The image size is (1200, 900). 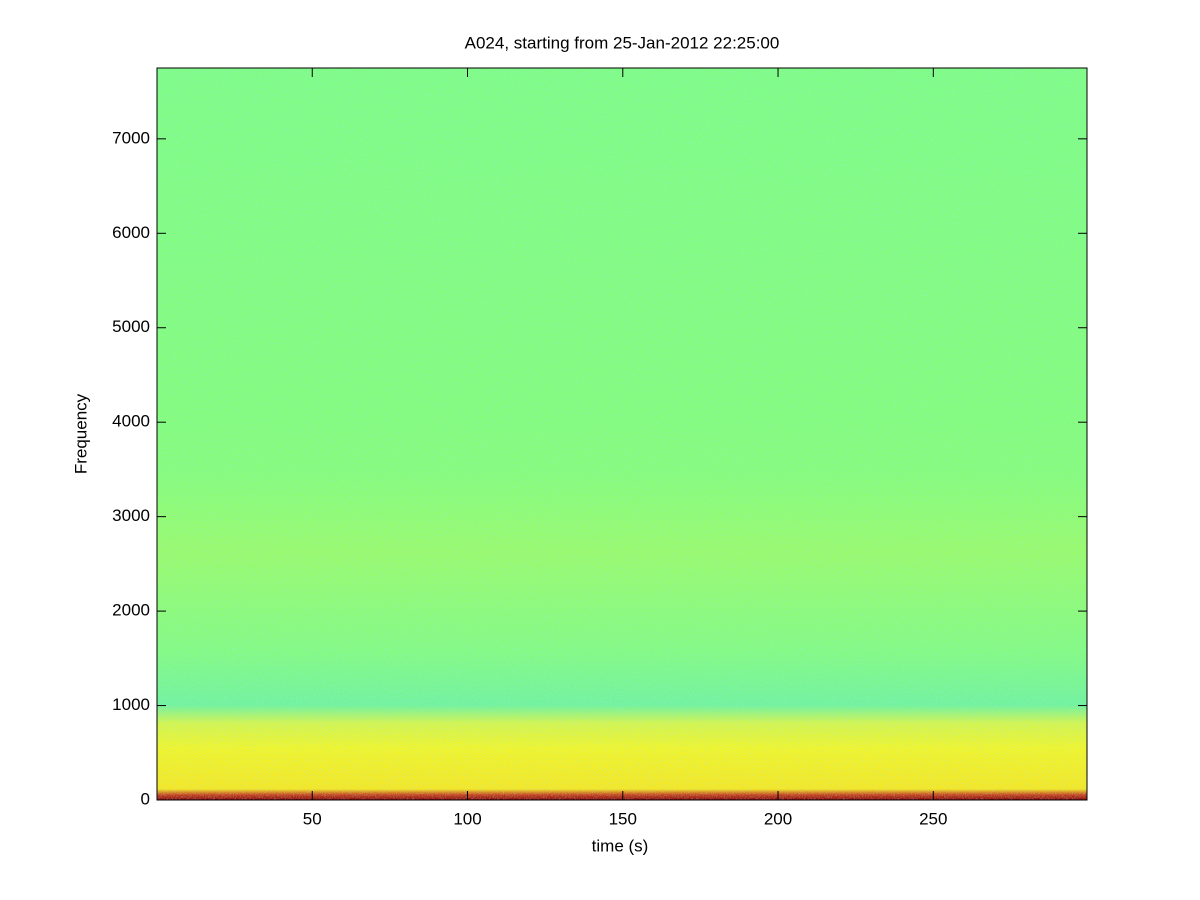 What do you see at coordinates (933, 818) in the screenshot?
I see `x-tick-label: 250` at bounding box center [933, 818].